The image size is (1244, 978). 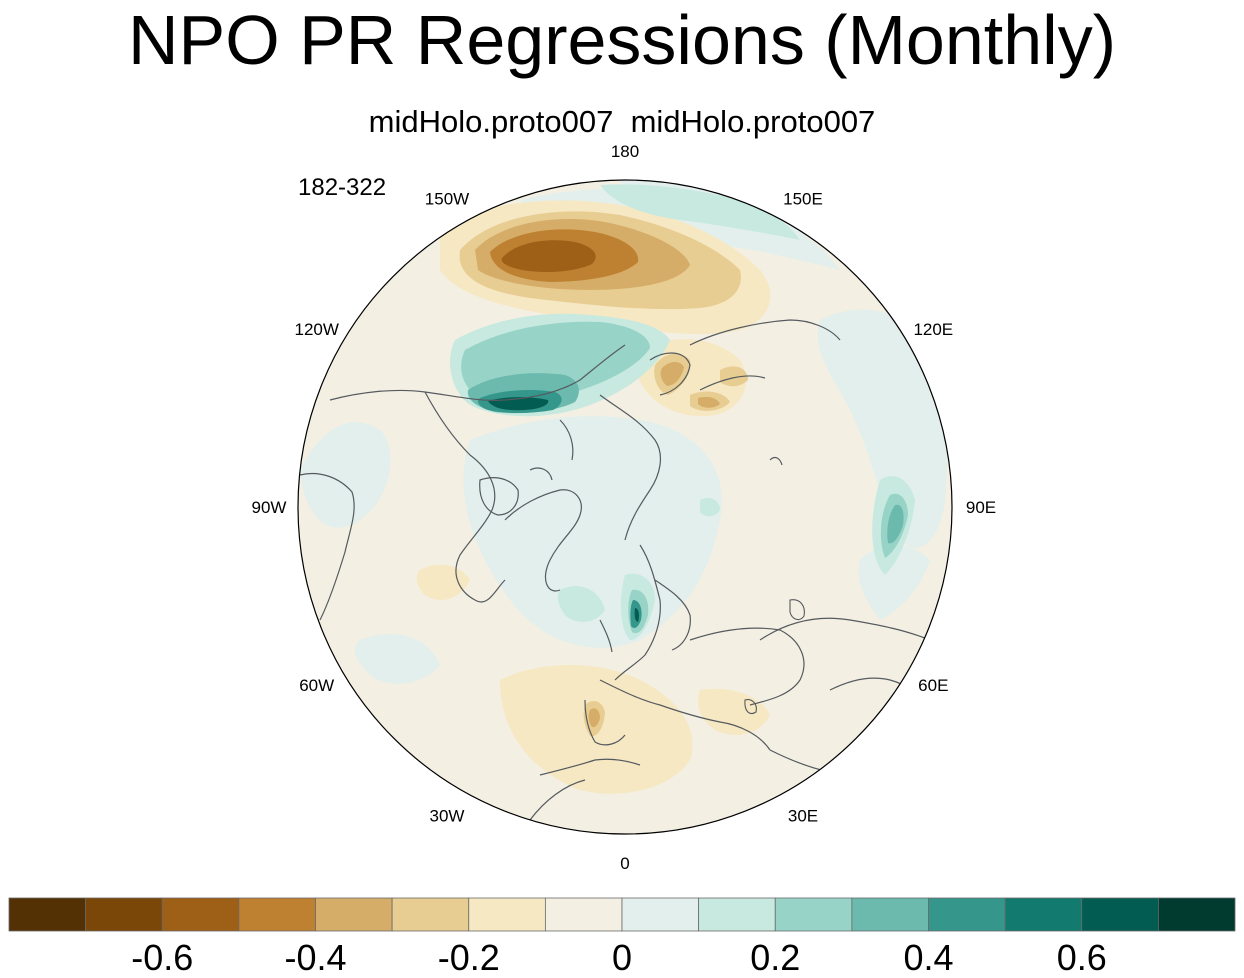 What do you see at coordinates (625, 151) in the screenshot?
I see `longitude-label: 180` at bounding box center [625, 151].